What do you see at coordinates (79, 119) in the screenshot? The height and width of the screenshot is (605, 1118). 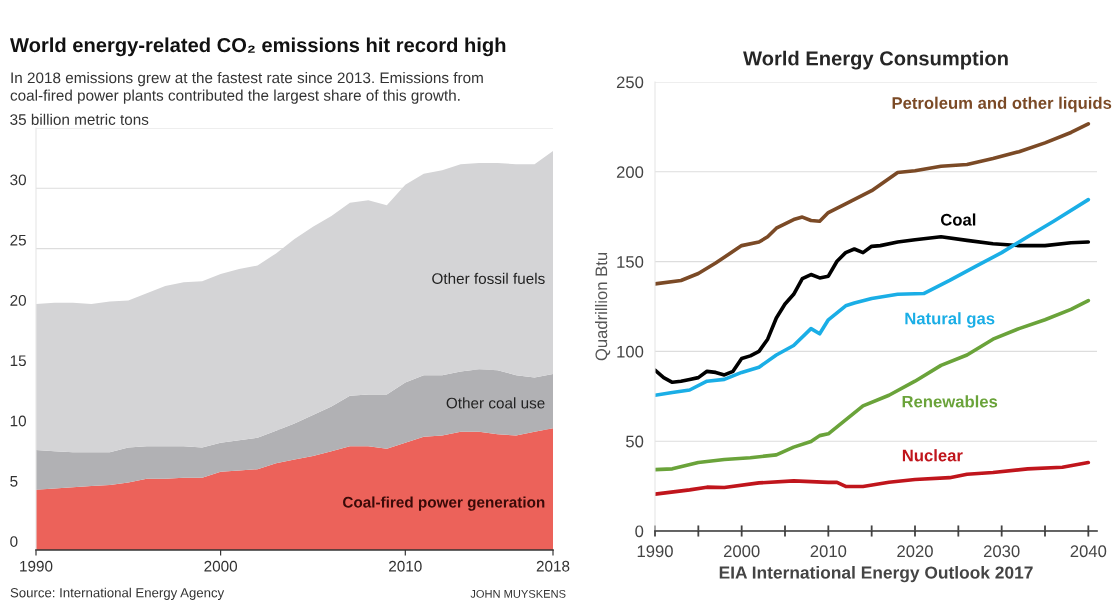 I see `y-tick-label: 35 billion metric tons` at bounding box center [79, 119].